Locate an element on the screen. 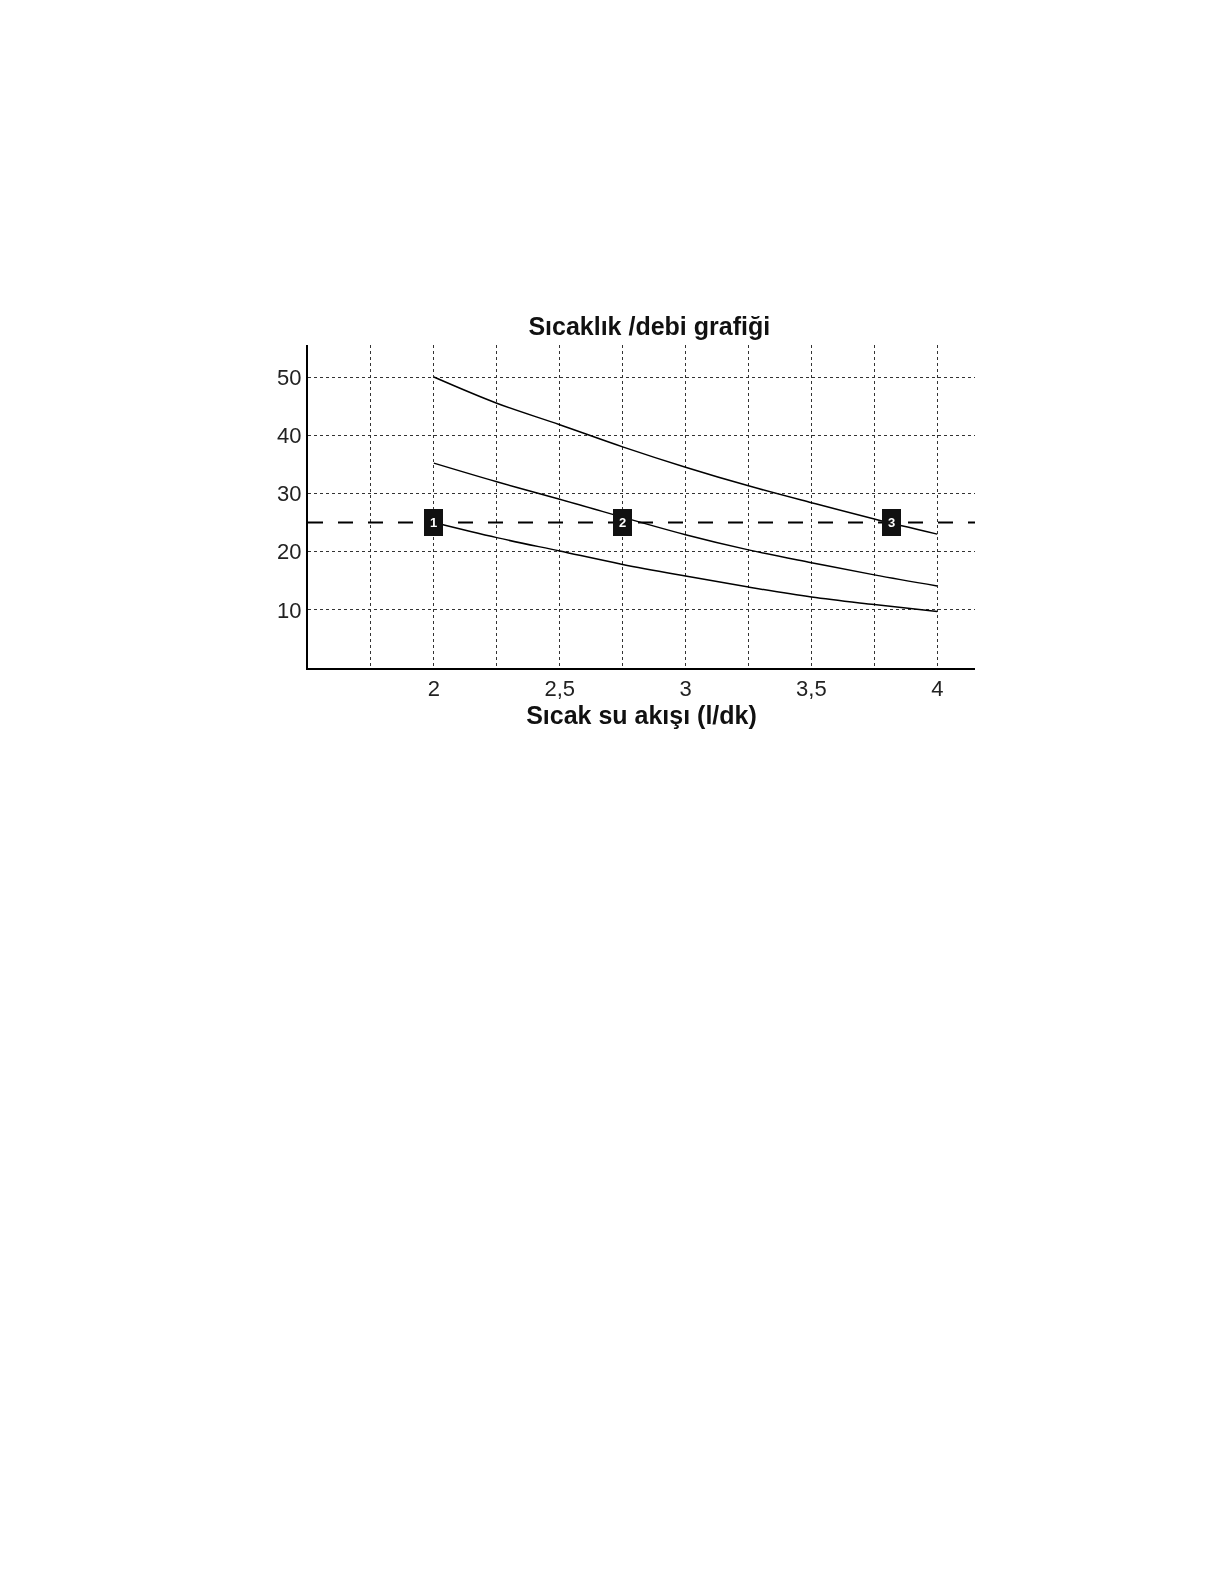  annotation: 2 is located at coordinates (623, 522).